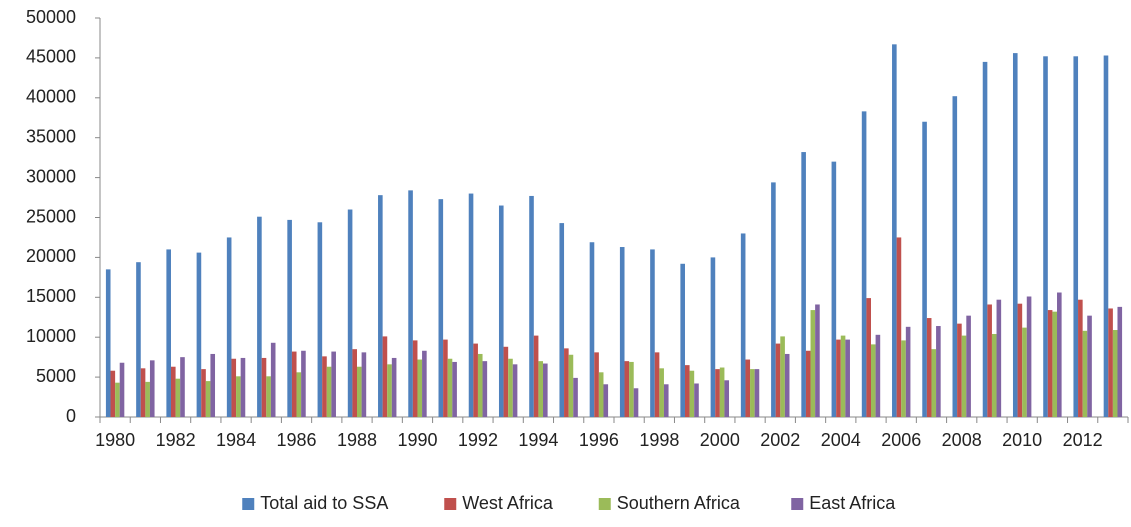 This screenshot has height=527, width=1131. What do you see at coordinates (508, 503) in the screenshot?
I see `legend-label: West Africa` at bounding box center [508, 503].